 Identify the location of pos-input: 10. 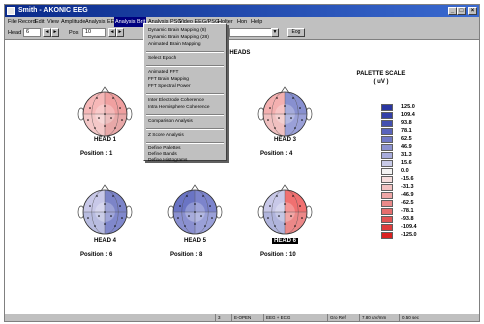
(94, 32).